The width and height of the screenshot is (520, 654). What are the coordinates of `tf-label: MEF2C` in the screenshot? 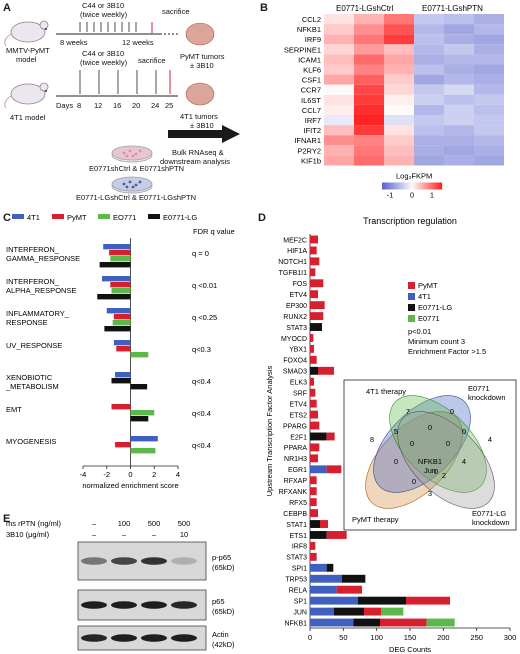 It's located at (295, 240).